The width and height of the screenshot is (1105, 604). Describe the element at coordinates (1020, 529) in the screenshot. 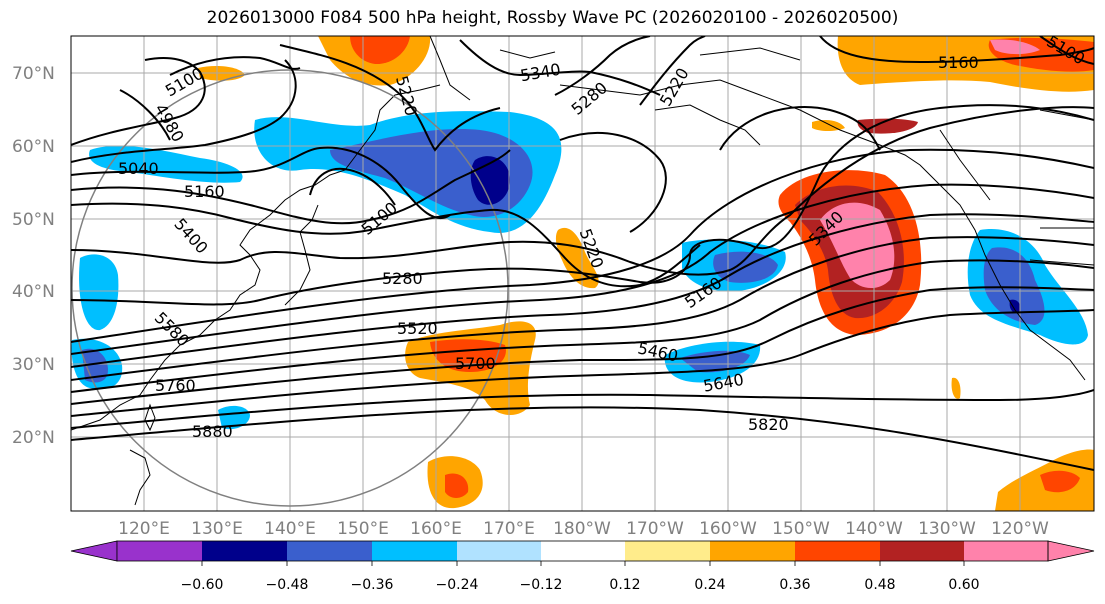

I see `lon-label: 120°W` at that location.